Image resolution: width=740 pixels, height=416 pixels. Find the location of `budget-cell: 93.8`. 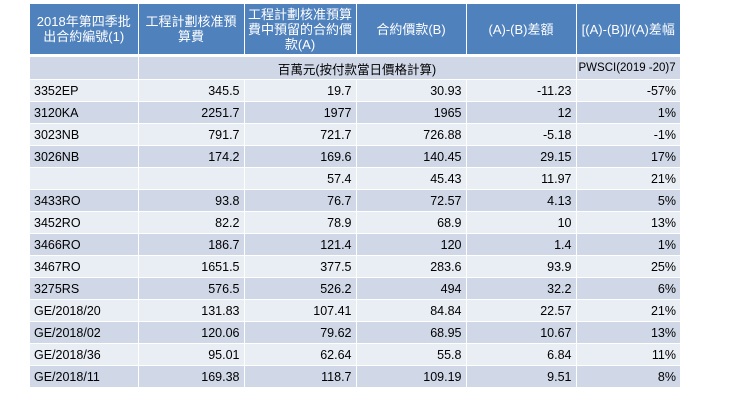

budget-cell: 93.8 is located at coordinates (191, 200).